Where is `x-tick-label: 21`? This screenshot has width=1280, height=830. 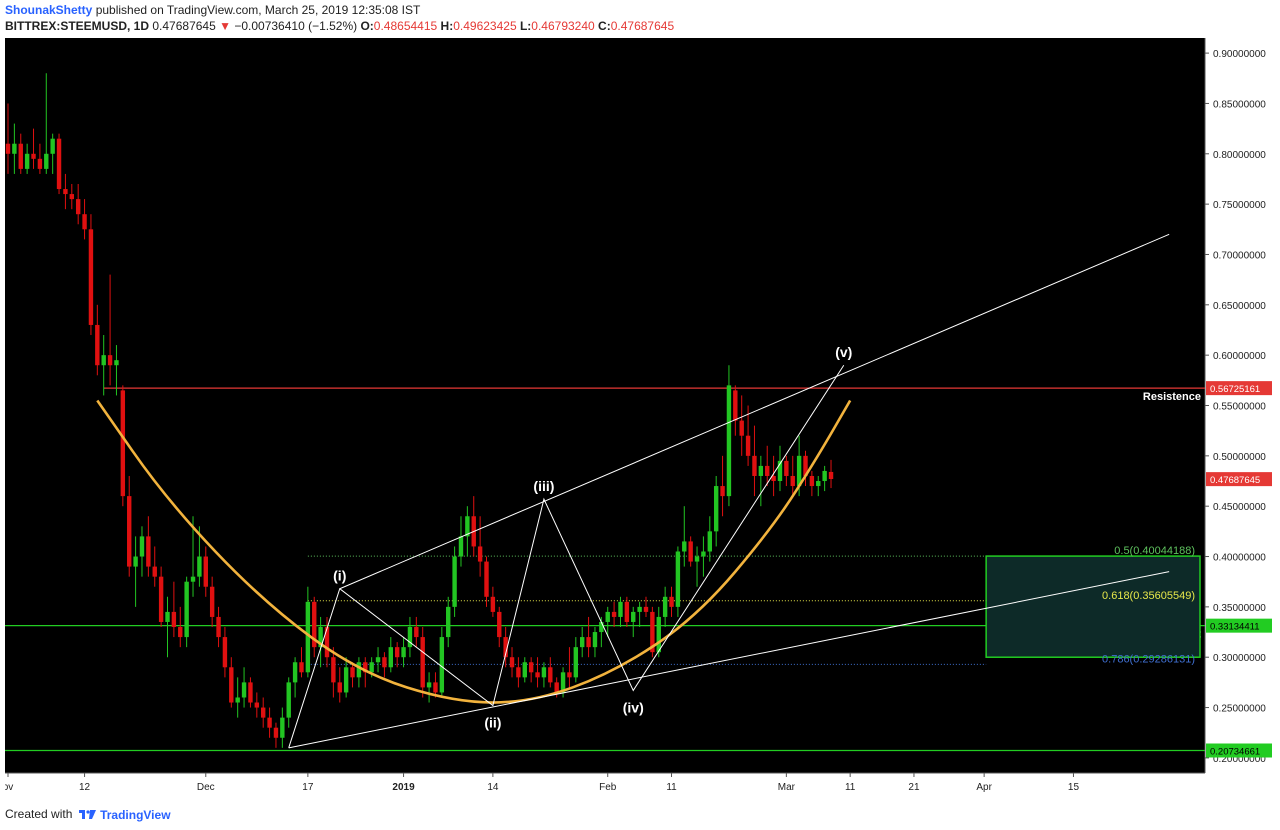 x-tick-label: 21 is located at coordinates (914, 787).